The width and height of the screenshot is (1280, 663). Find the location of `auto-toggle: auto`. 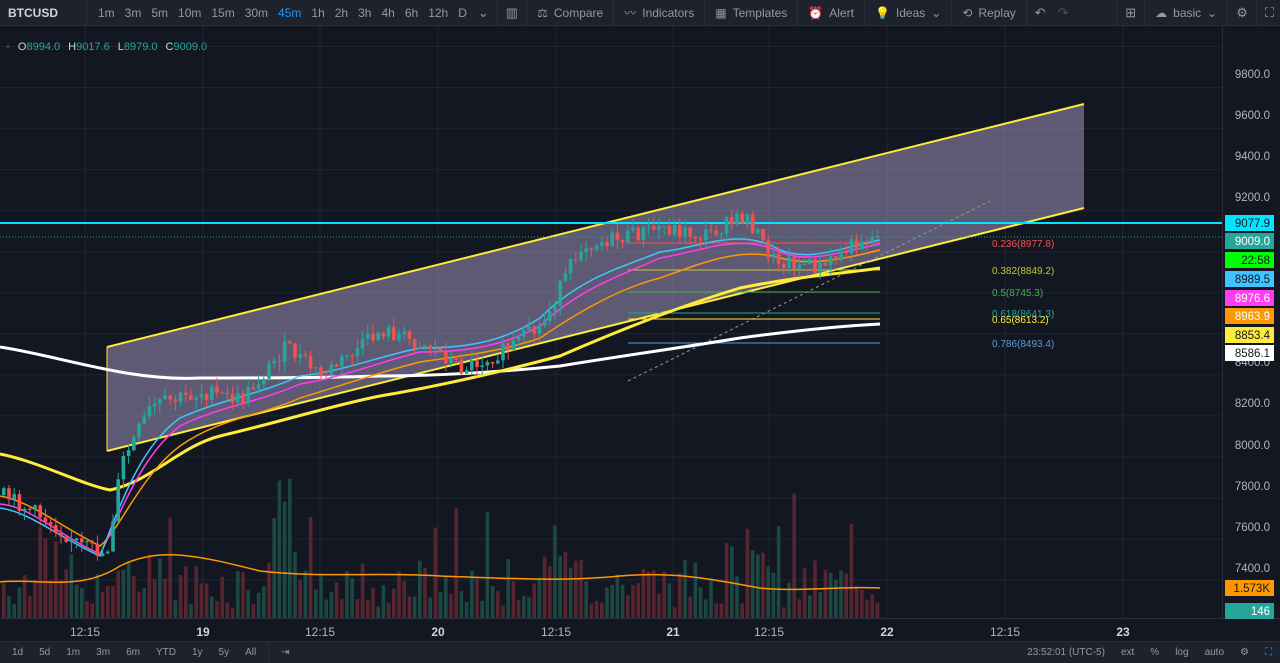

auto-toggle: auto is located at coordinates (1214, 652).